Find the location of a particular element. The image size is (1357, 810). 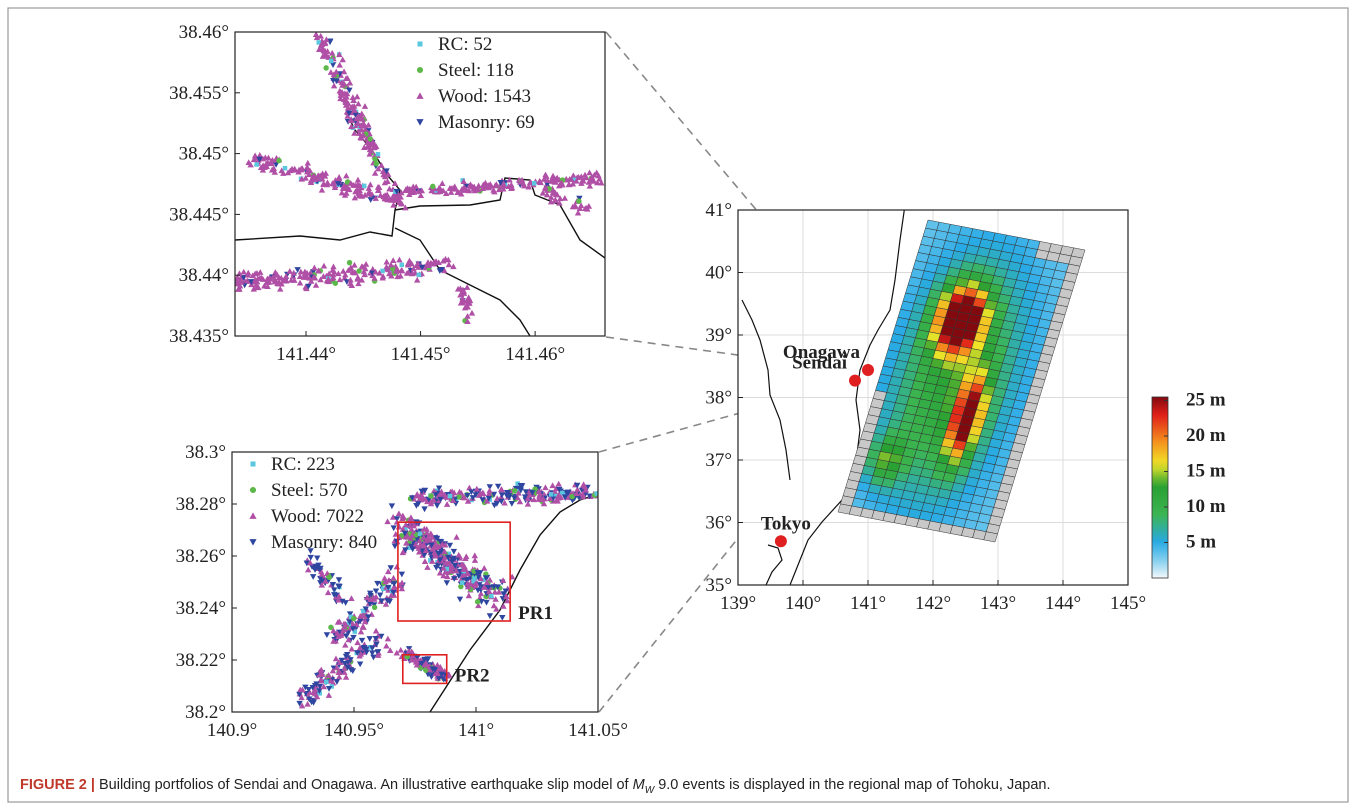

x-tick-label: 142° is located at coordinates (933, 603).